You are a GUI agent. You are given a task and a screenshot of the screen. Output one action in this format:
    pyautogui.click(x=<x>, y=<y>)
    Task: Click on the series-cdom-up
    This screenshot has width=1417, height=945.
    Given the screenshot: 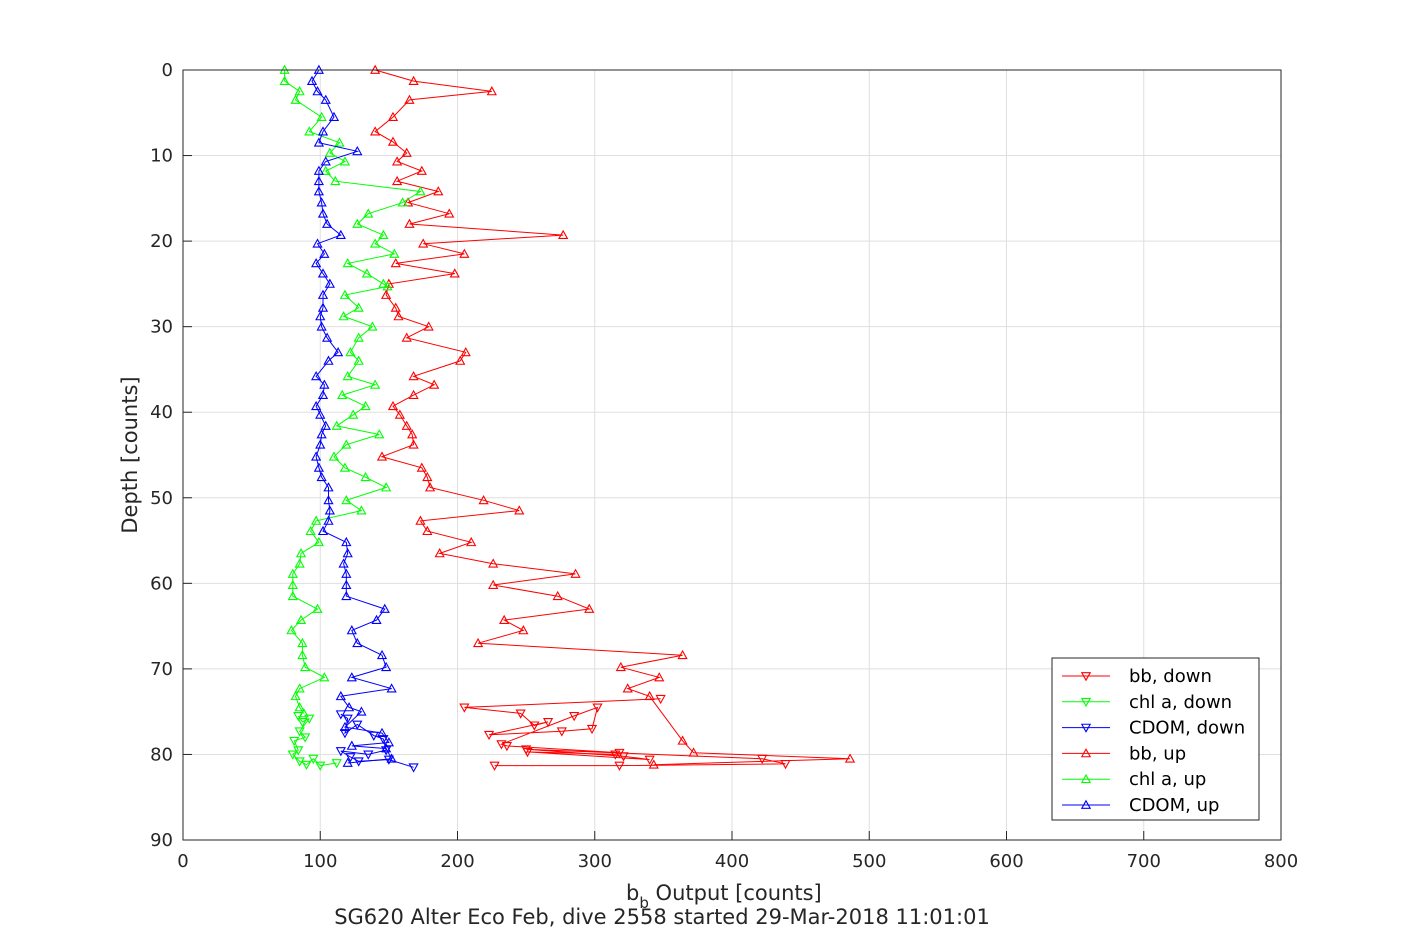 What is the action you would take?
    pyautogui.click(x=351, y=415)
    